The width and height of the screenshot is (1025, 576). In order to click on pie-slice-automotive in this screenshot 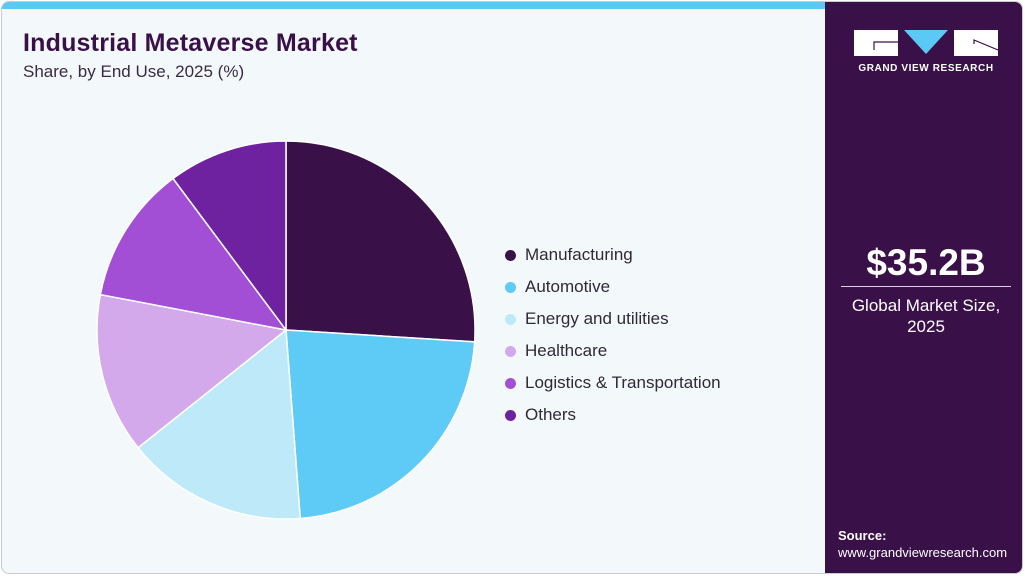, I will do `click(380, 424)`.